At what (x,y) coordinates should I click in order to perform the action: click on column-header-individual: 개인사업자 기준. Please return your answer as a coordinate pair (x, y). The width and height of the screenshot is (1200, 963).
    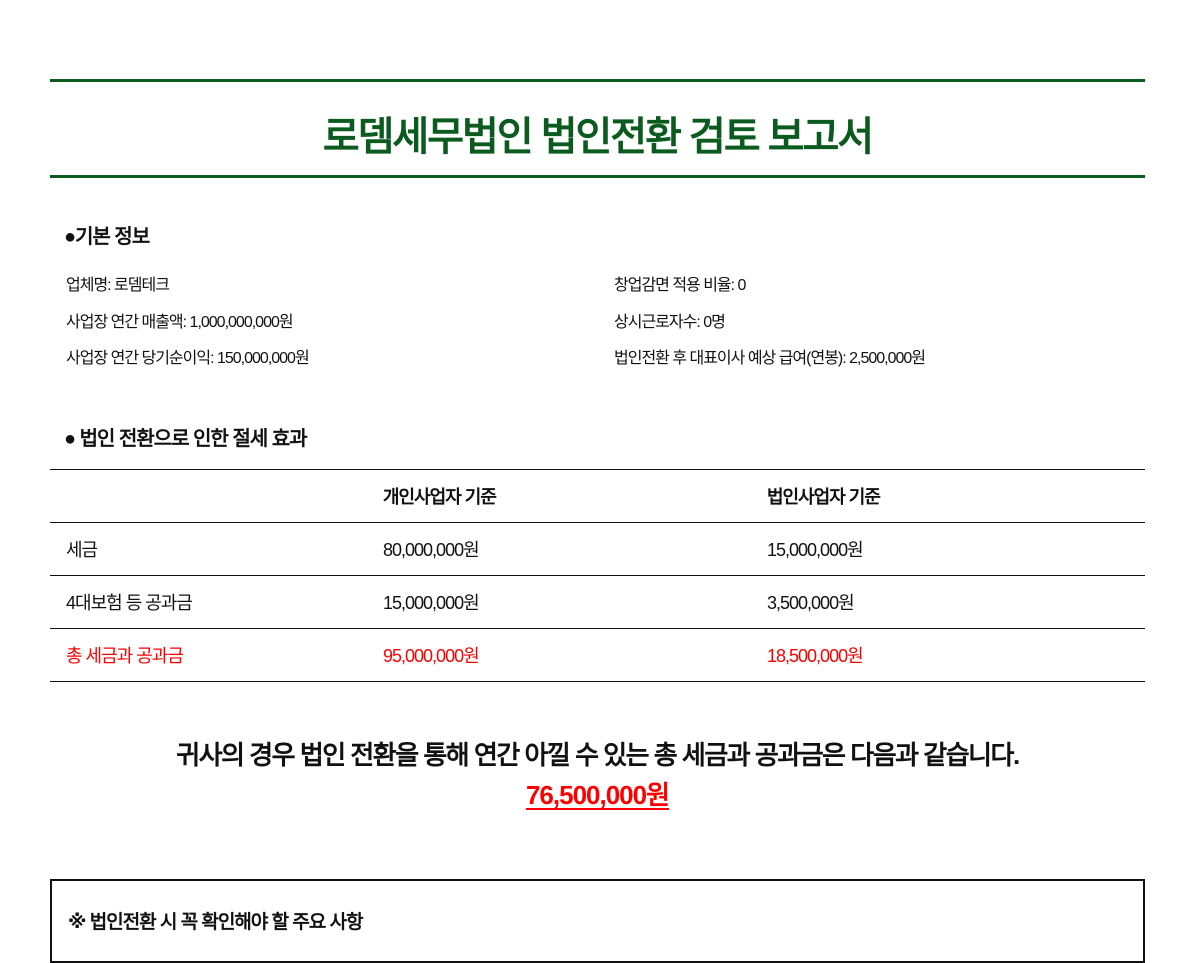
    Looking at the image, I should click on (575, 496).